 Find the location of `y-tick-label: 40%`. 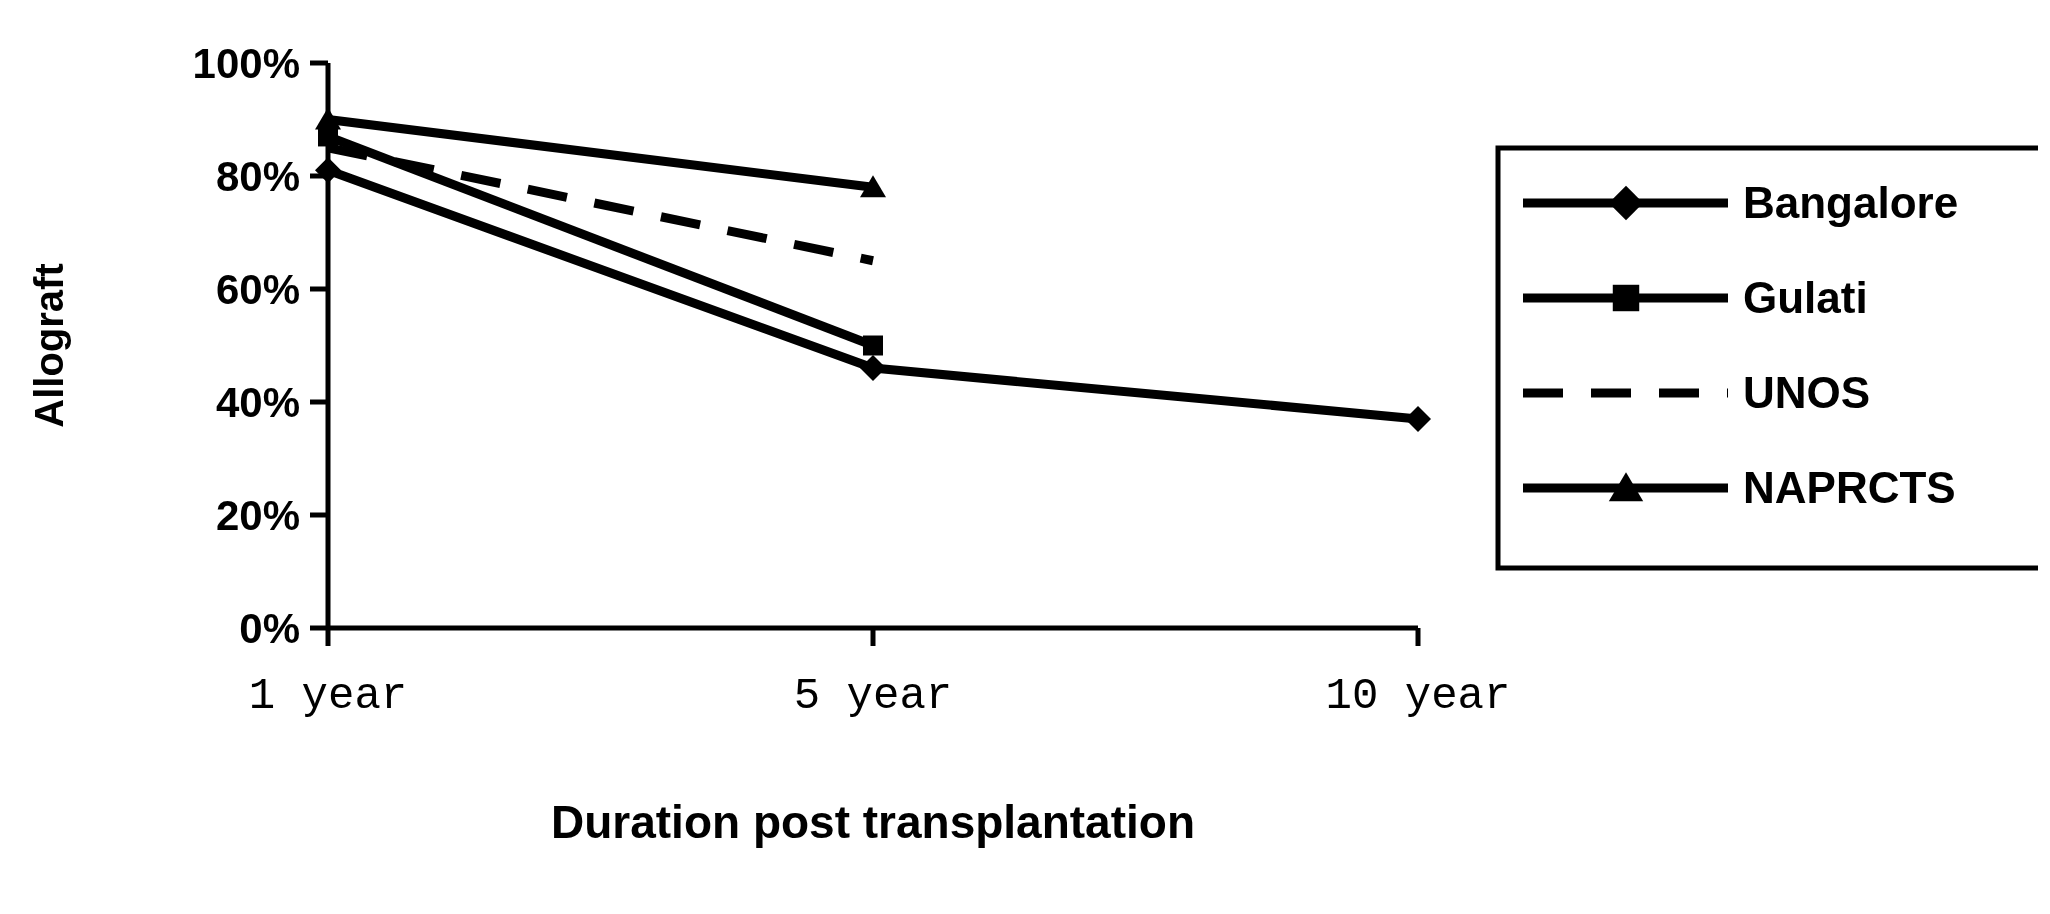

y-tick-label: 40% is located at coordinates (257, 402).